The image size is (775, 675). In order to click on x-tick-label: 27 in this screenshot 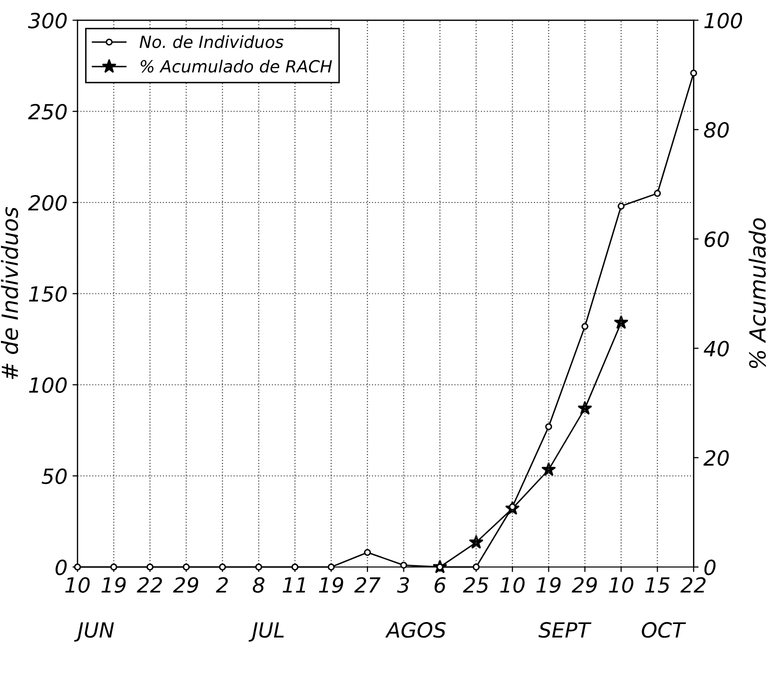, I will do `click(367, 585)`.